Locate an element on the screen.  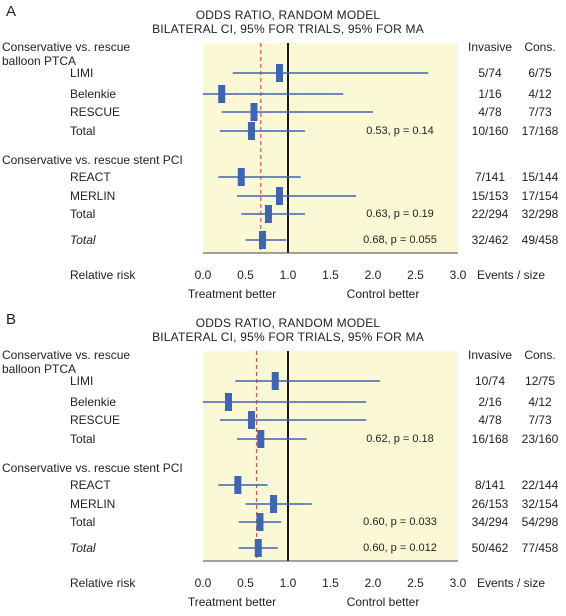
invasive-events: 16/168 is located at coordinates (490, 439).